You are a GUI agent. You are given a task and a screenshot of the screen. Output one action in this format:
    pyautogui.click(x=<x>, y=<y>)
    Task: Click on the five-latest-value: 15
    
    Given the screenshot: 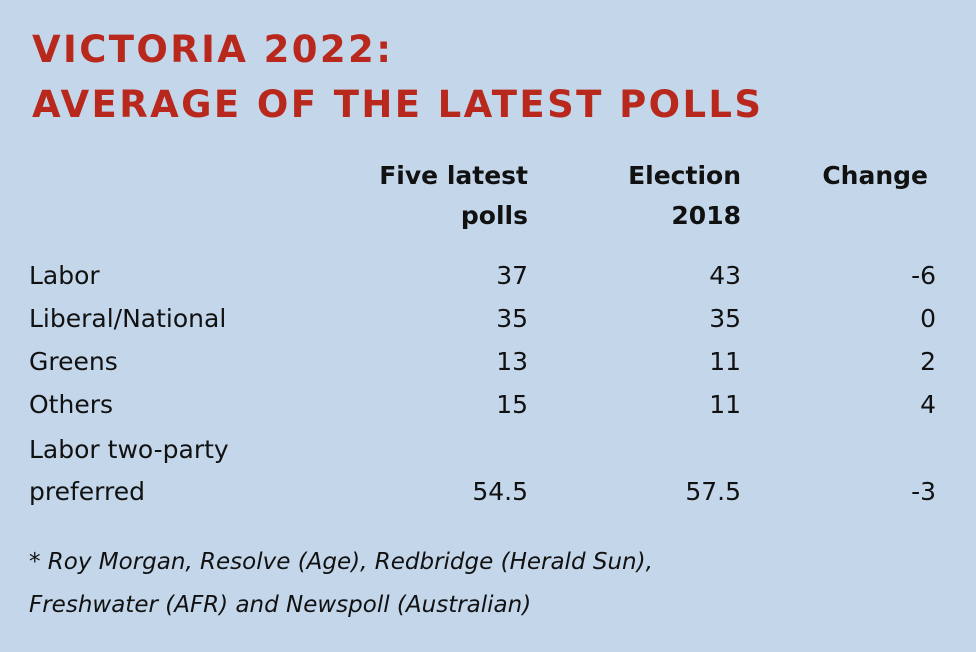 What is the action you would take?
    pyautogui.click(x=512, y=404)
    